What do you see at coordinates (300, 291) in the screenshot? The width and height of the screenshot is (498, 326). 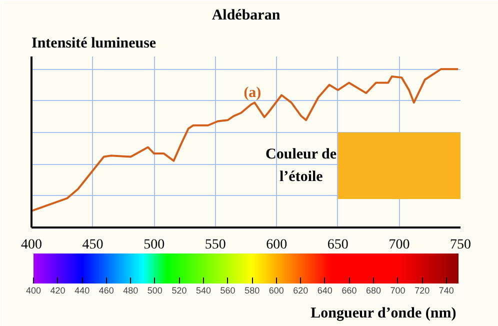 I see `color-bar-label: 620` at bounding box center [300, 291].